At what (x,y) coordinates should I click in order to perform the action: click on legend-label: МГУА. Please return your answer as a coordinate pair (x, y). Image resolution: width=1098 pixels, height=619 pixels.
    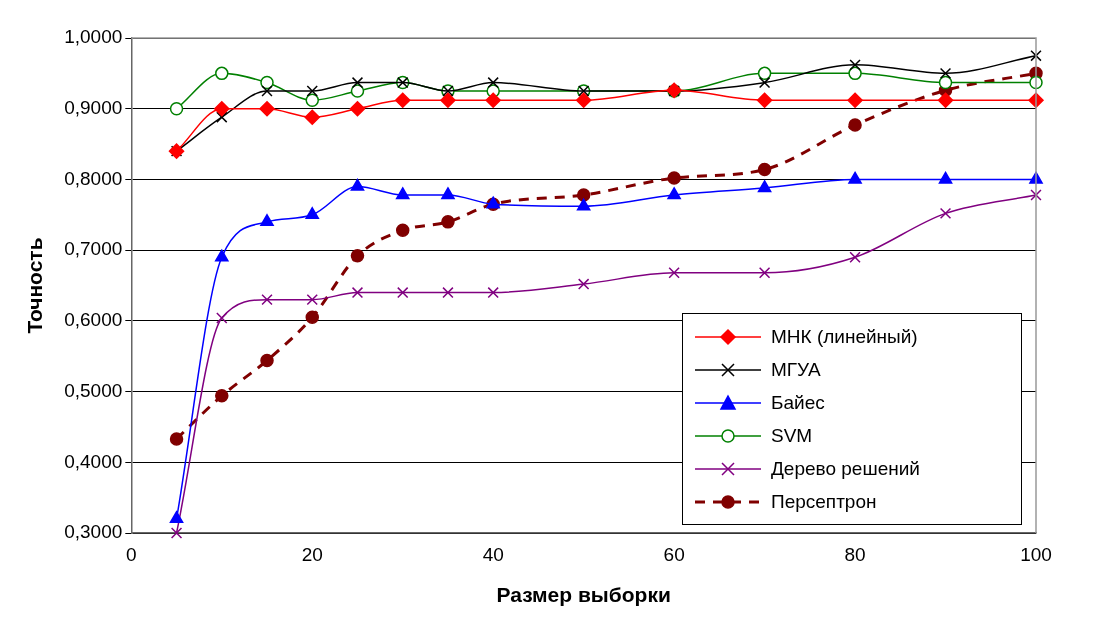
    Looking at the image, I should click on (796, 369).